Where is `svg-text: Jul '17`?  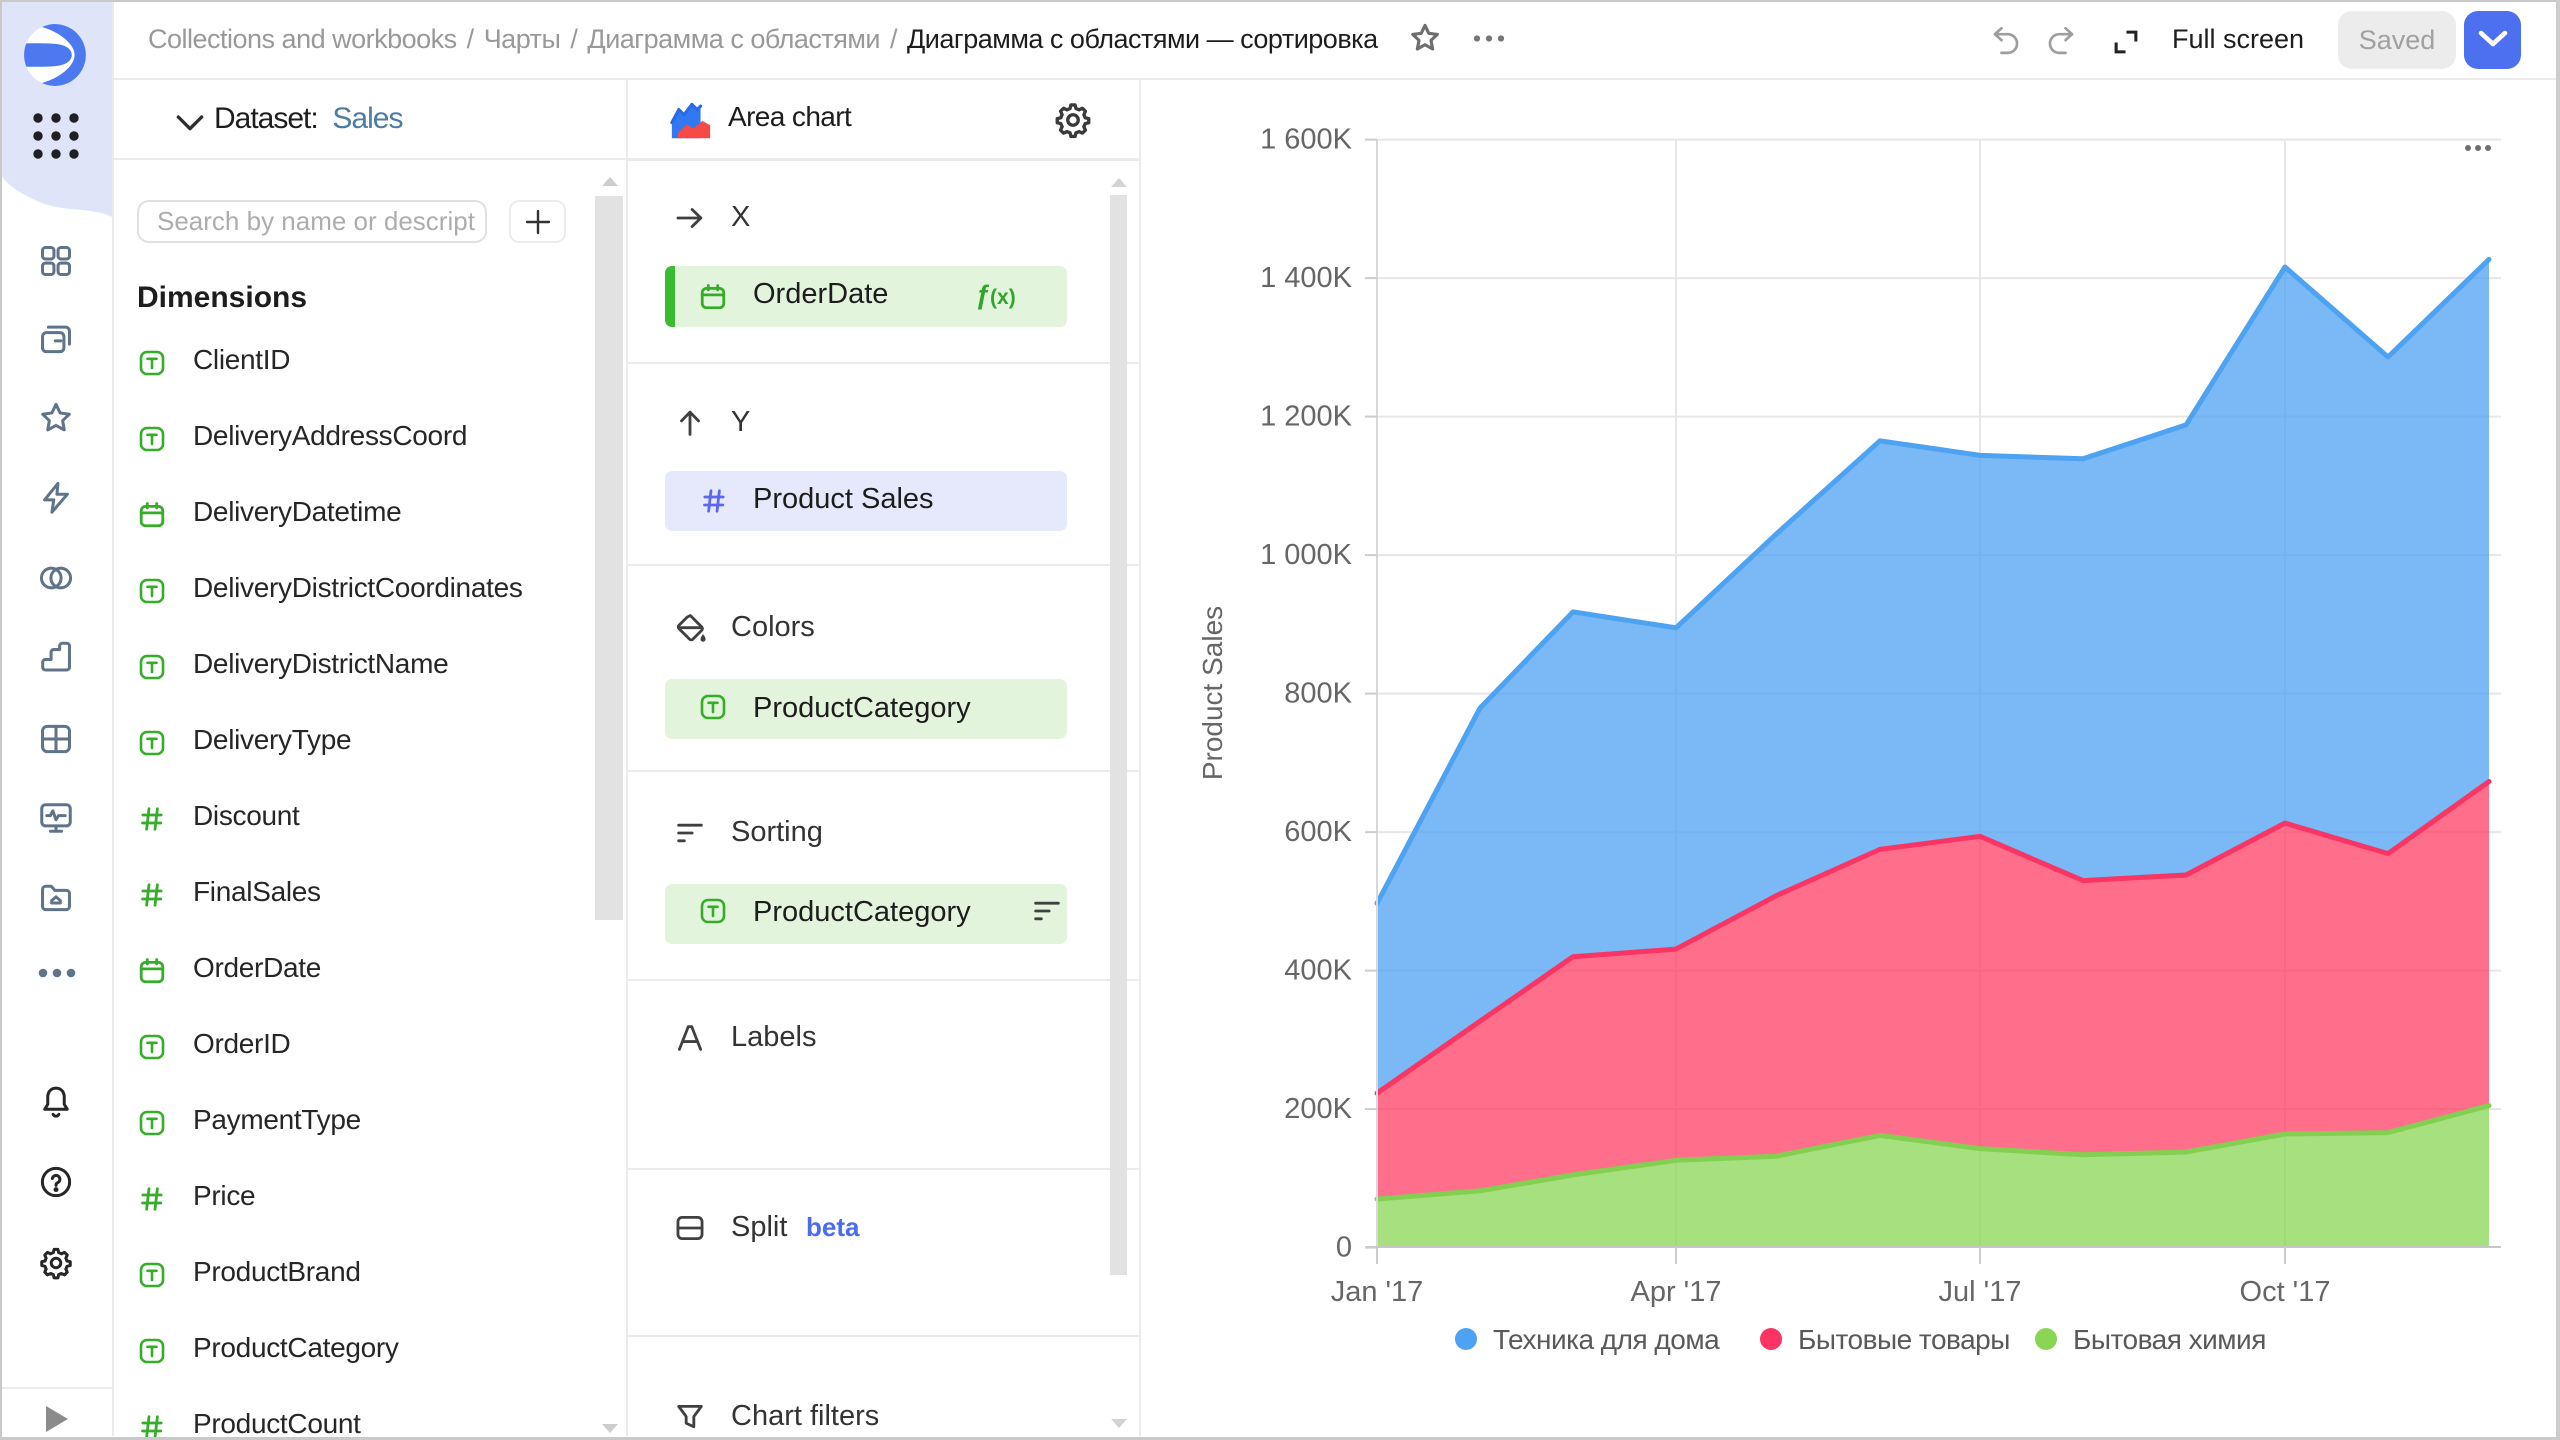 svg-text: Jul '17 is located at coordinates (1980, 1292).